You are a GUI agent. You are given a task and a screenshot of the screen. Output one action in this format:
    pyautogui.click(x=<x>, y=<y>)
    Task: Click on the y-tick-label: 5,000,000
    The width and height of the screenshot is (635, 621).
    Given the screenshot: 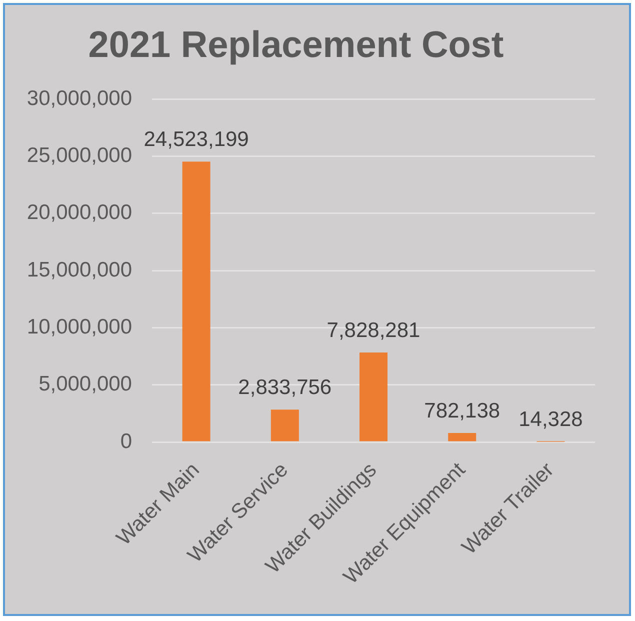 What is the action you would take?
    pyautogui.click(x=85, y=384)
    